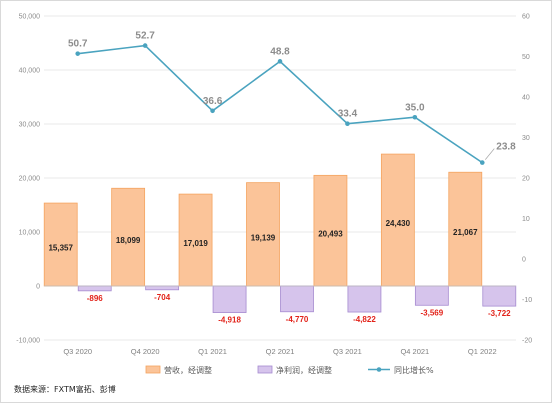  What do you see at coordinates (280, 51) in the screenshot?
I see `yoy-data-label: 48.8` at bounding box center [280, 51].